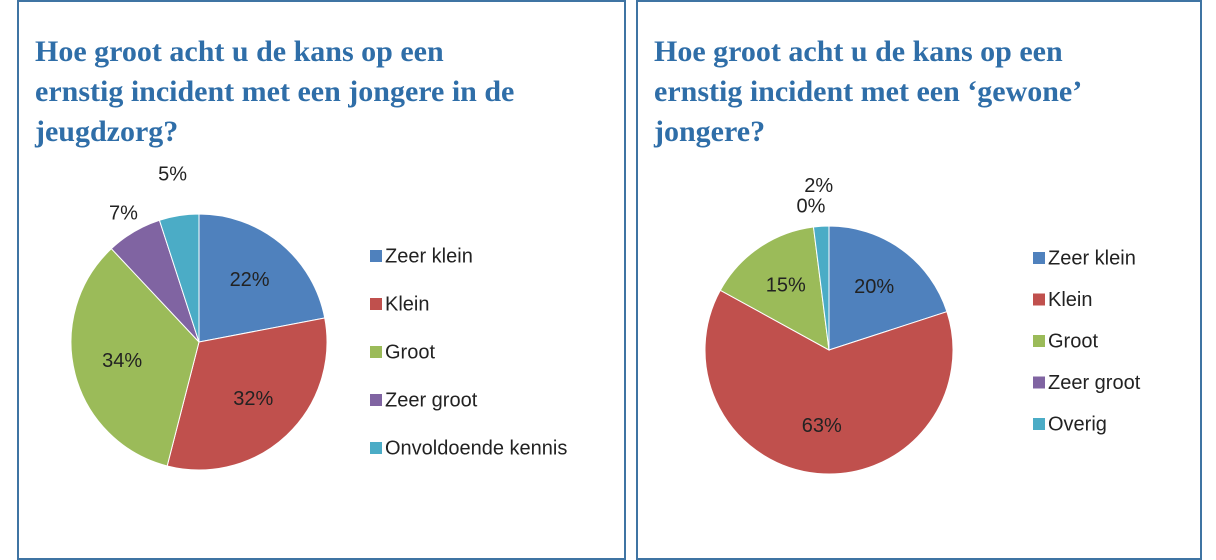 The height and width of the screenshot is (560, 1216). I want to click on data-label: 34%, so click(122, 361).